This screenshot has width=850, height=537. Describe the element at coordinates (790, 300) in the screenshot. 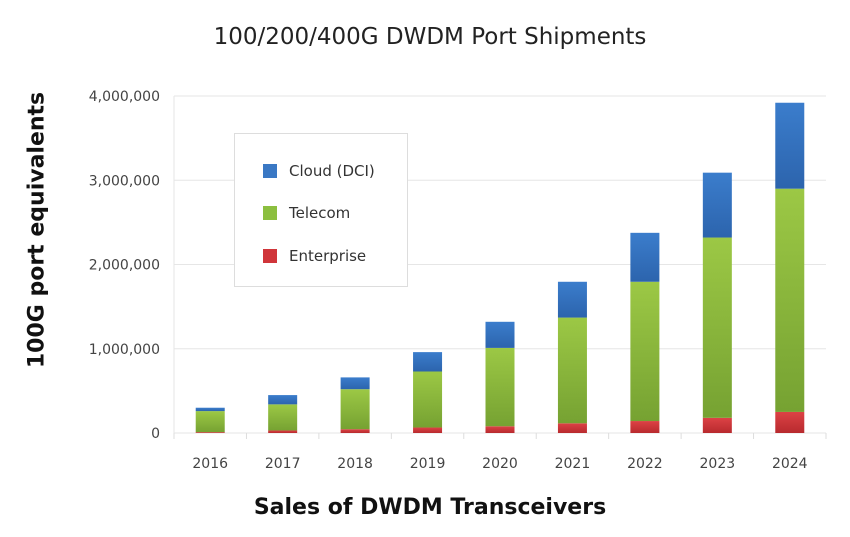

I see `bar-telecom-2024` at that location.